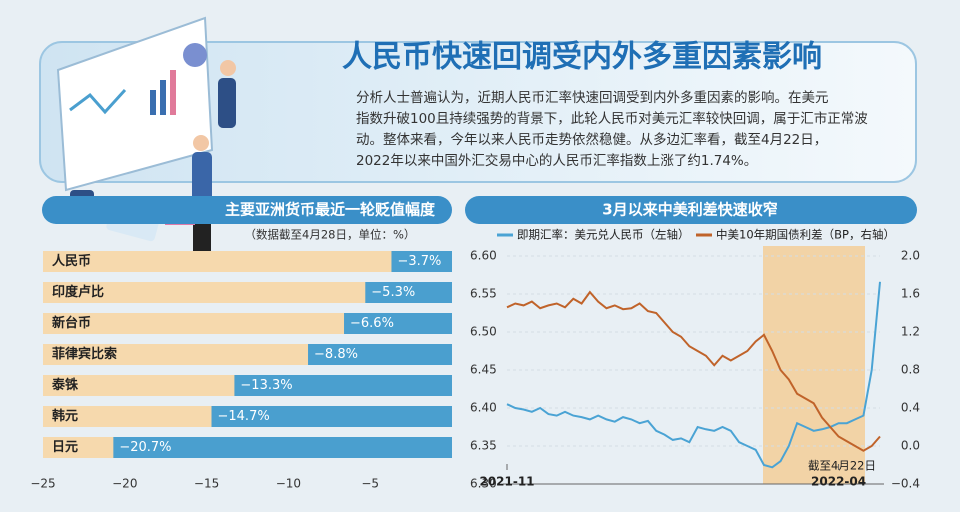 The image size is (960, 512). I want to click on category-label: 泰铢, so click(65, 385).